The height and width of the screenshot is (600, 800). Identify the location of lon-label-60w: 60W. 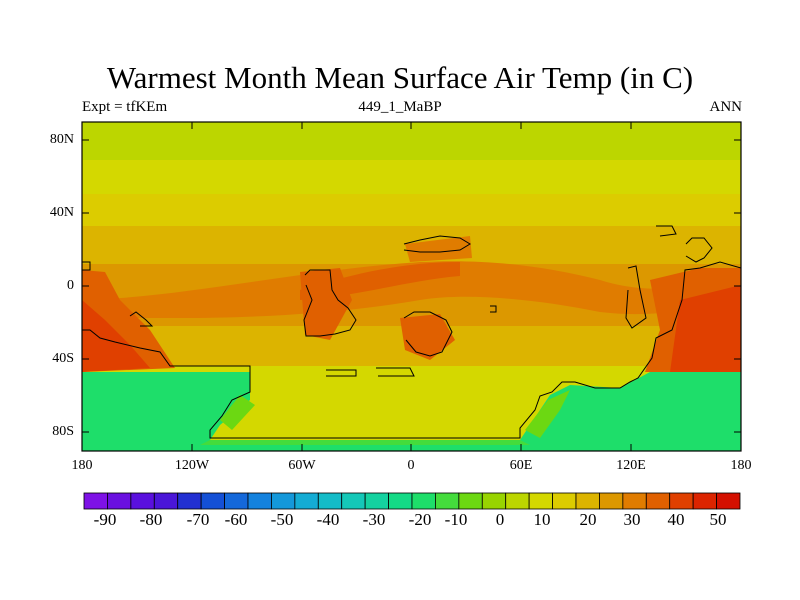
(302, 465).